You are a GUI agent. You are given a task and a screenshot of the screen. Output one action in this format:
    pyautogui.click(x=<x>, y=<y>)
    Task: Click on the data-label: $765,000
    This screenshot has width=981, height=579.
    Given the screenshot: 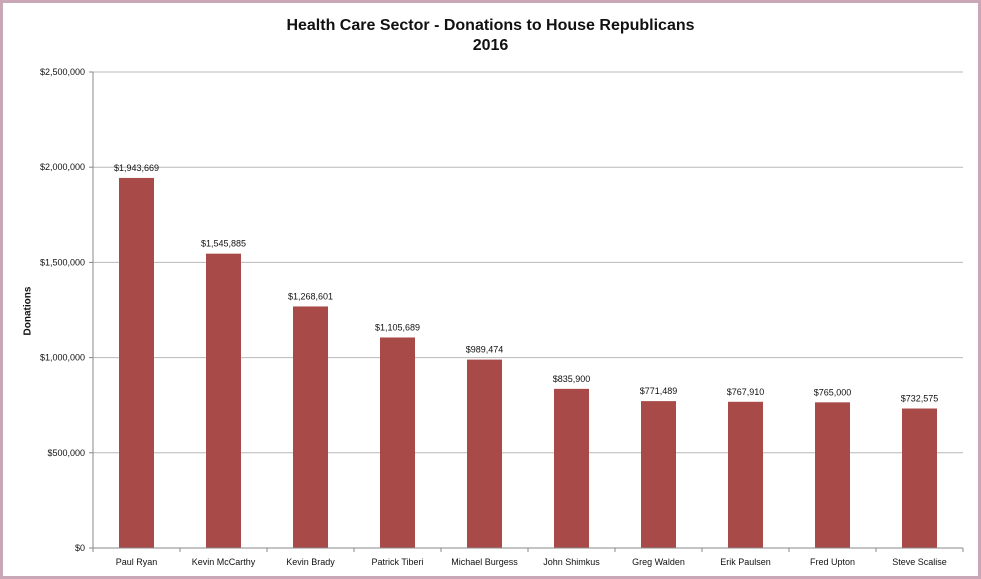 What is the action you would take?
    pyautogui.click(x=833, y=392)
    